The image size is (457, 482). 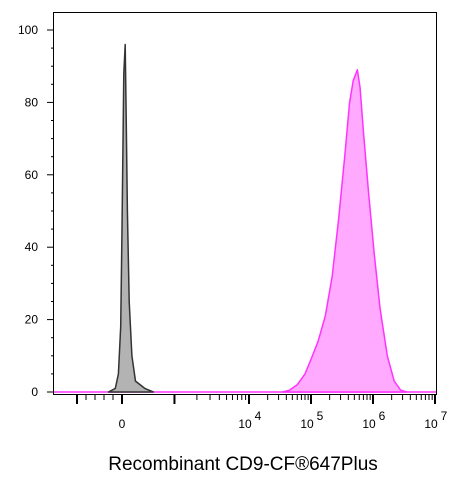 I want to click on x-axis-label: Recombinant CD9-CF®647Plus, so click(x=243, y=464).